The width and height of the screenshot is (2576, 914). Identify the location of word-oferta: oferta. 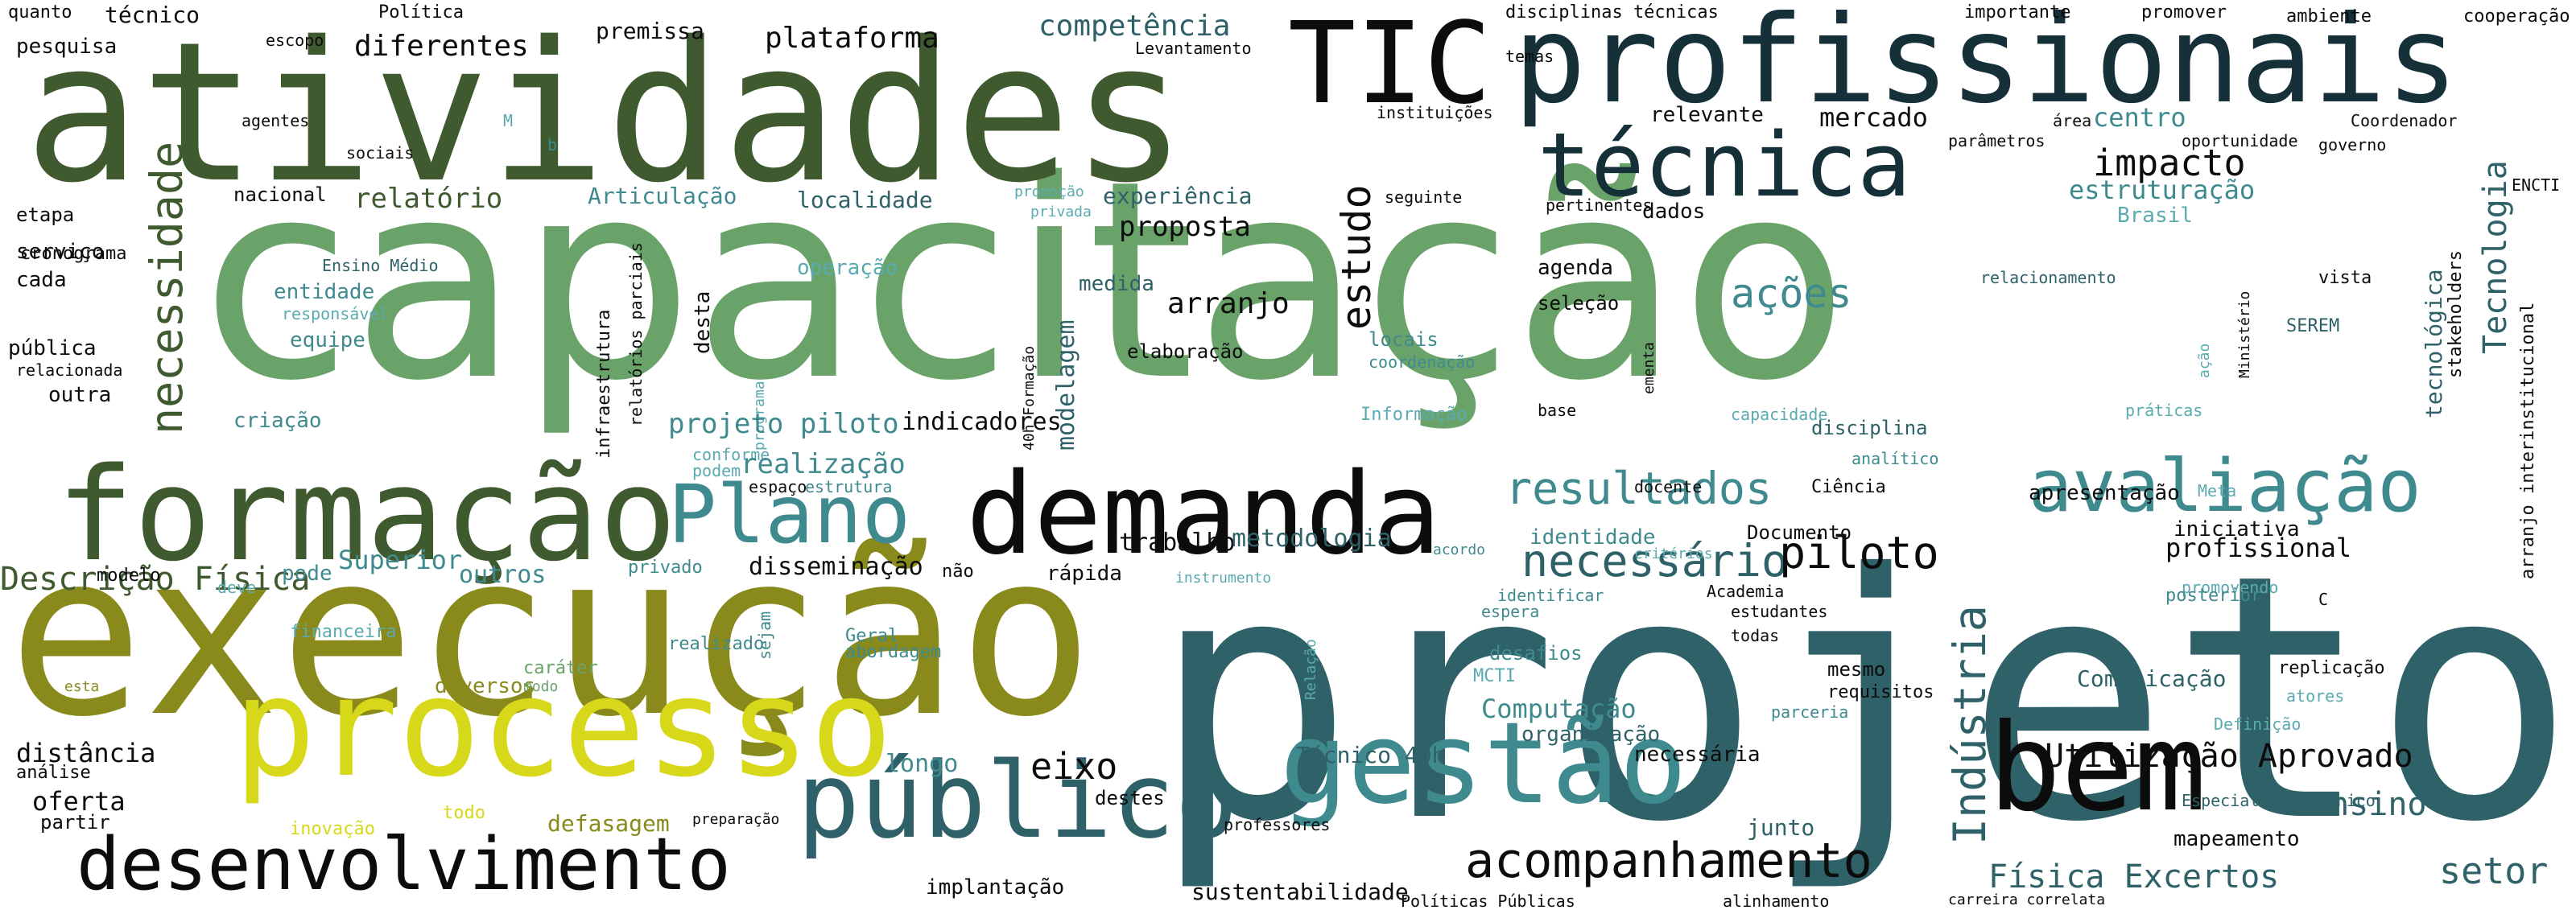
(79, 801).